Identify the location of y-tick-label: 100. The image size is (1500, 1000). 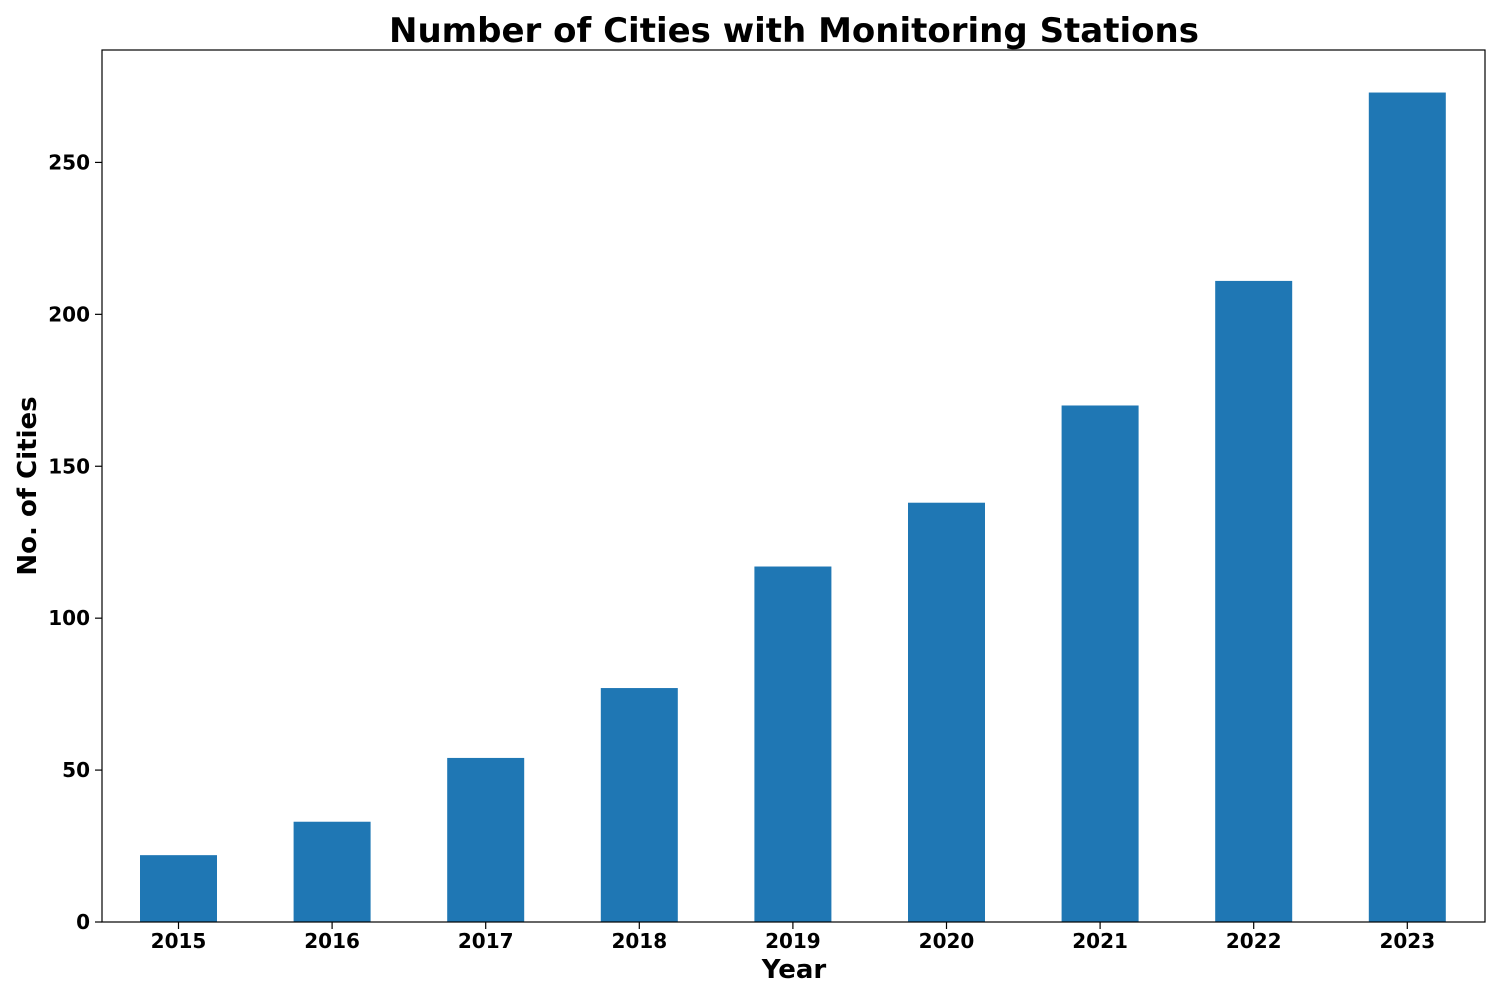
(69, 618).